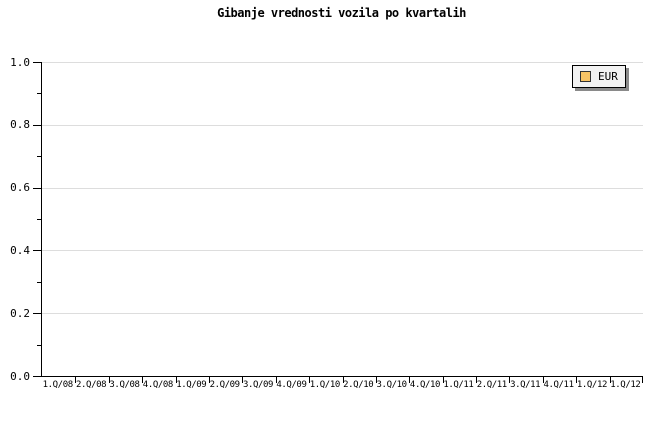  Describe the element at coordinates (558, 385) in the screenshot. I see `x-tick-label: 4.Q/11` at that location.